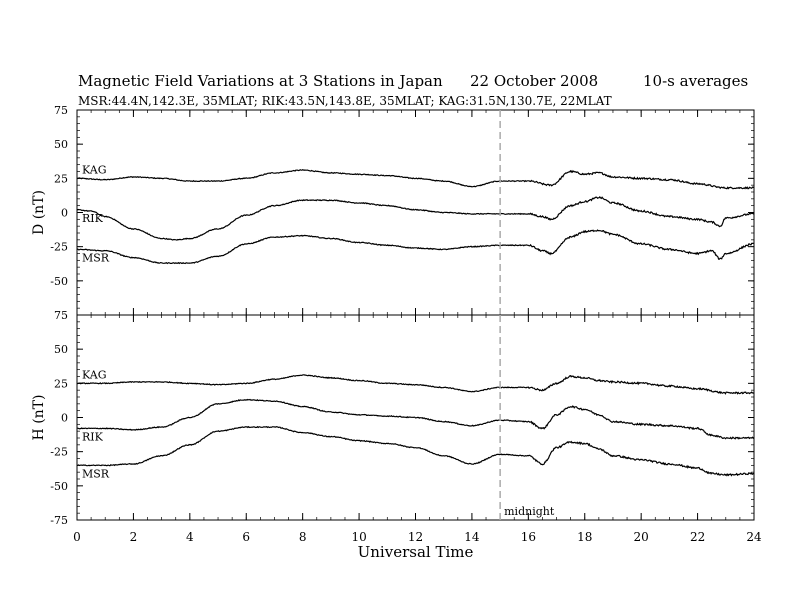 The width and height of the screenshot is (792, 612). What do you see at coordinates (190, 537) in the screenshot?
I see `x-tick-label: 4` at bounding box center [190, 537].